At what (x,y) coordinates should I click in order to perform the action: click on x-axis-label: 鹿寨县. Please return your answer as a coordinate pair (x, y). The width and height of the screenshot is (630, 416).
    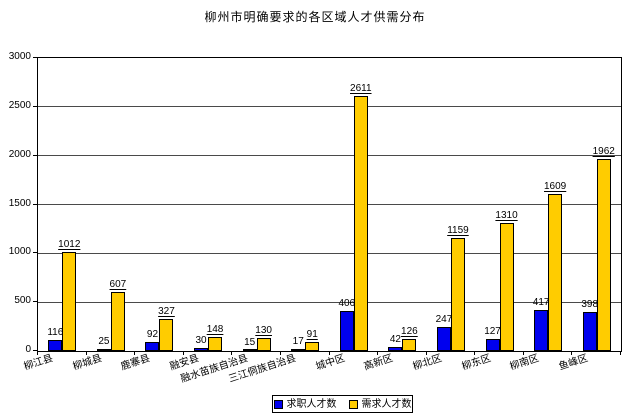
    Looking at the image, I should click on (135, 363).